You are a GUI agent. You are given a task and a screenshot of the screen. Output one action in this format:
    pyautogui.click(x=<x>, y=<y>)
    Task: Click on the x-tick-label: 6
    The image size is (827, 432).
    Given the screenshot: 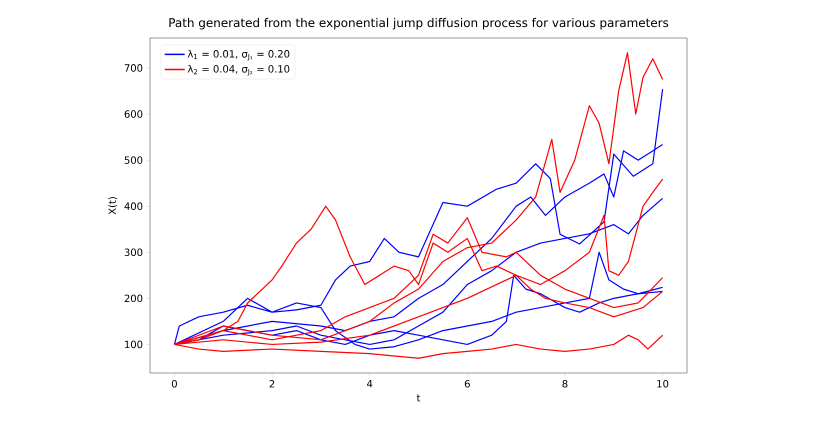 What is the action you would take?
    pyautogui.click(x=467, y=384)
    